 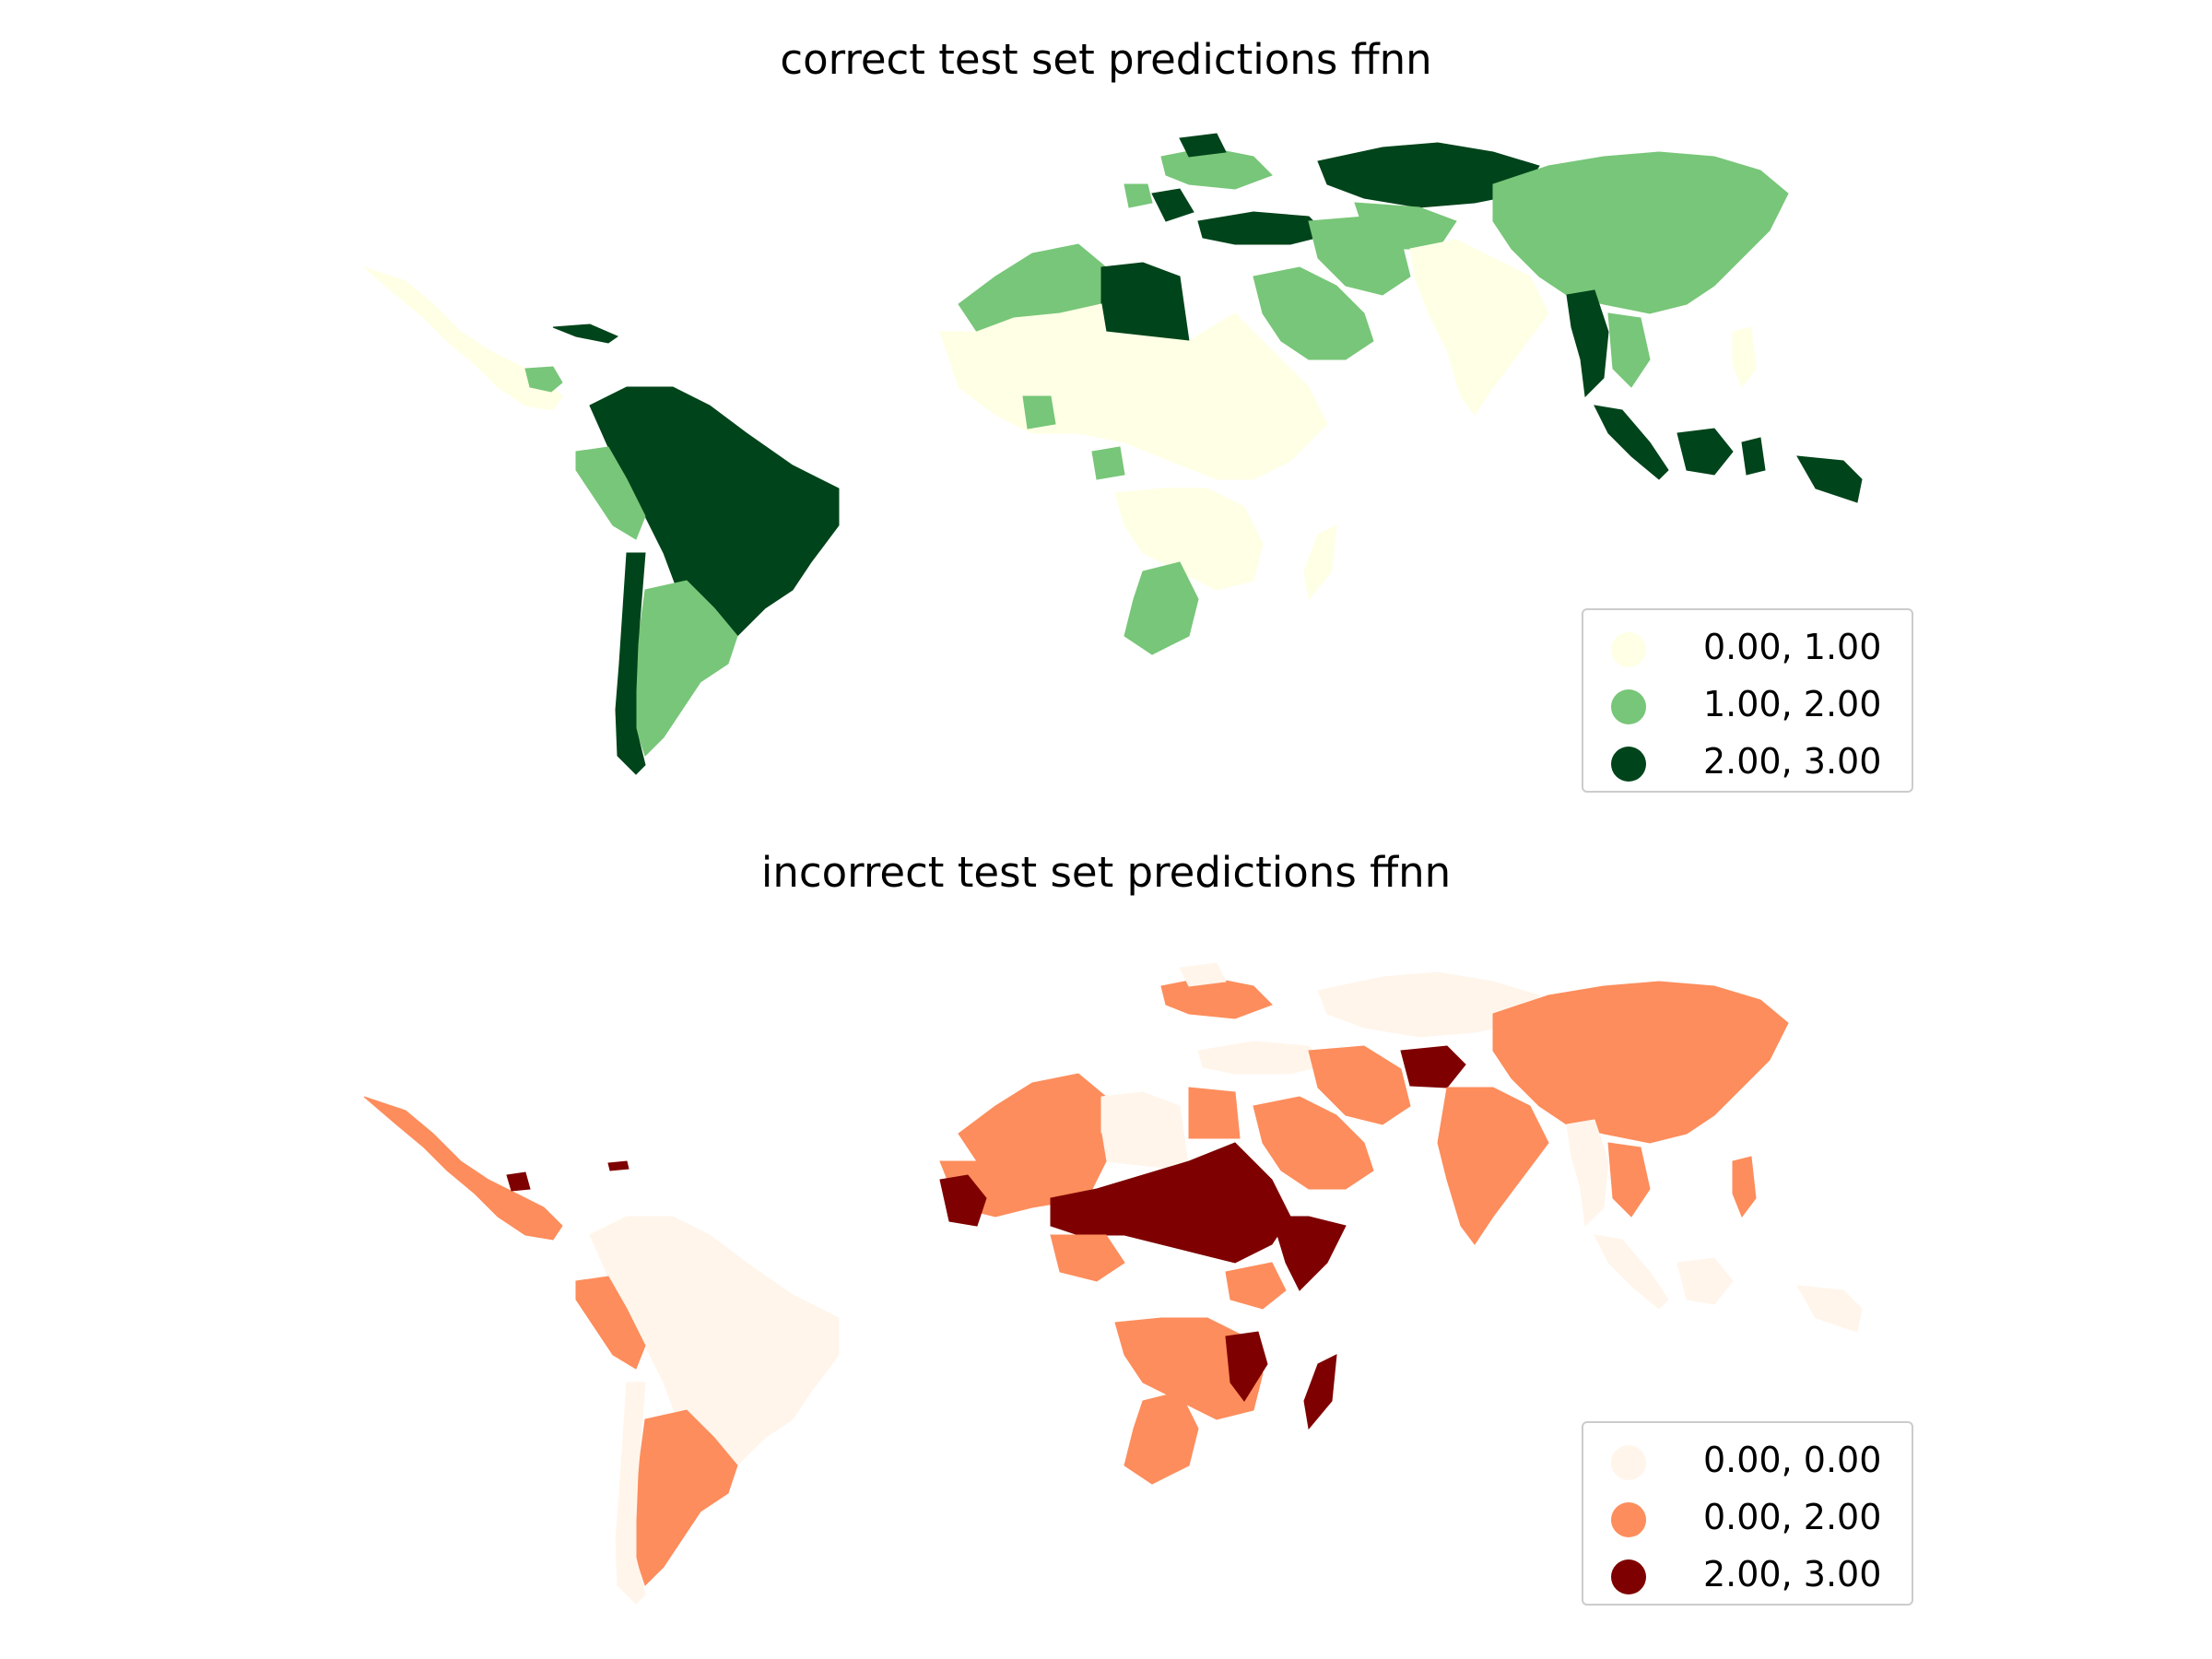 What do you see at coordinates (1133, 391) in the screenshot?
I see `region-sahel` at bounding box center [1133, 391].